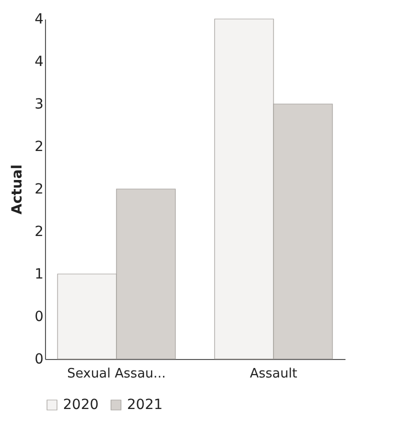 The image size is (404, 423). Describe the element at coordinates (81, 405) in the screenshot. I see `legend-label: 2020` at that location.